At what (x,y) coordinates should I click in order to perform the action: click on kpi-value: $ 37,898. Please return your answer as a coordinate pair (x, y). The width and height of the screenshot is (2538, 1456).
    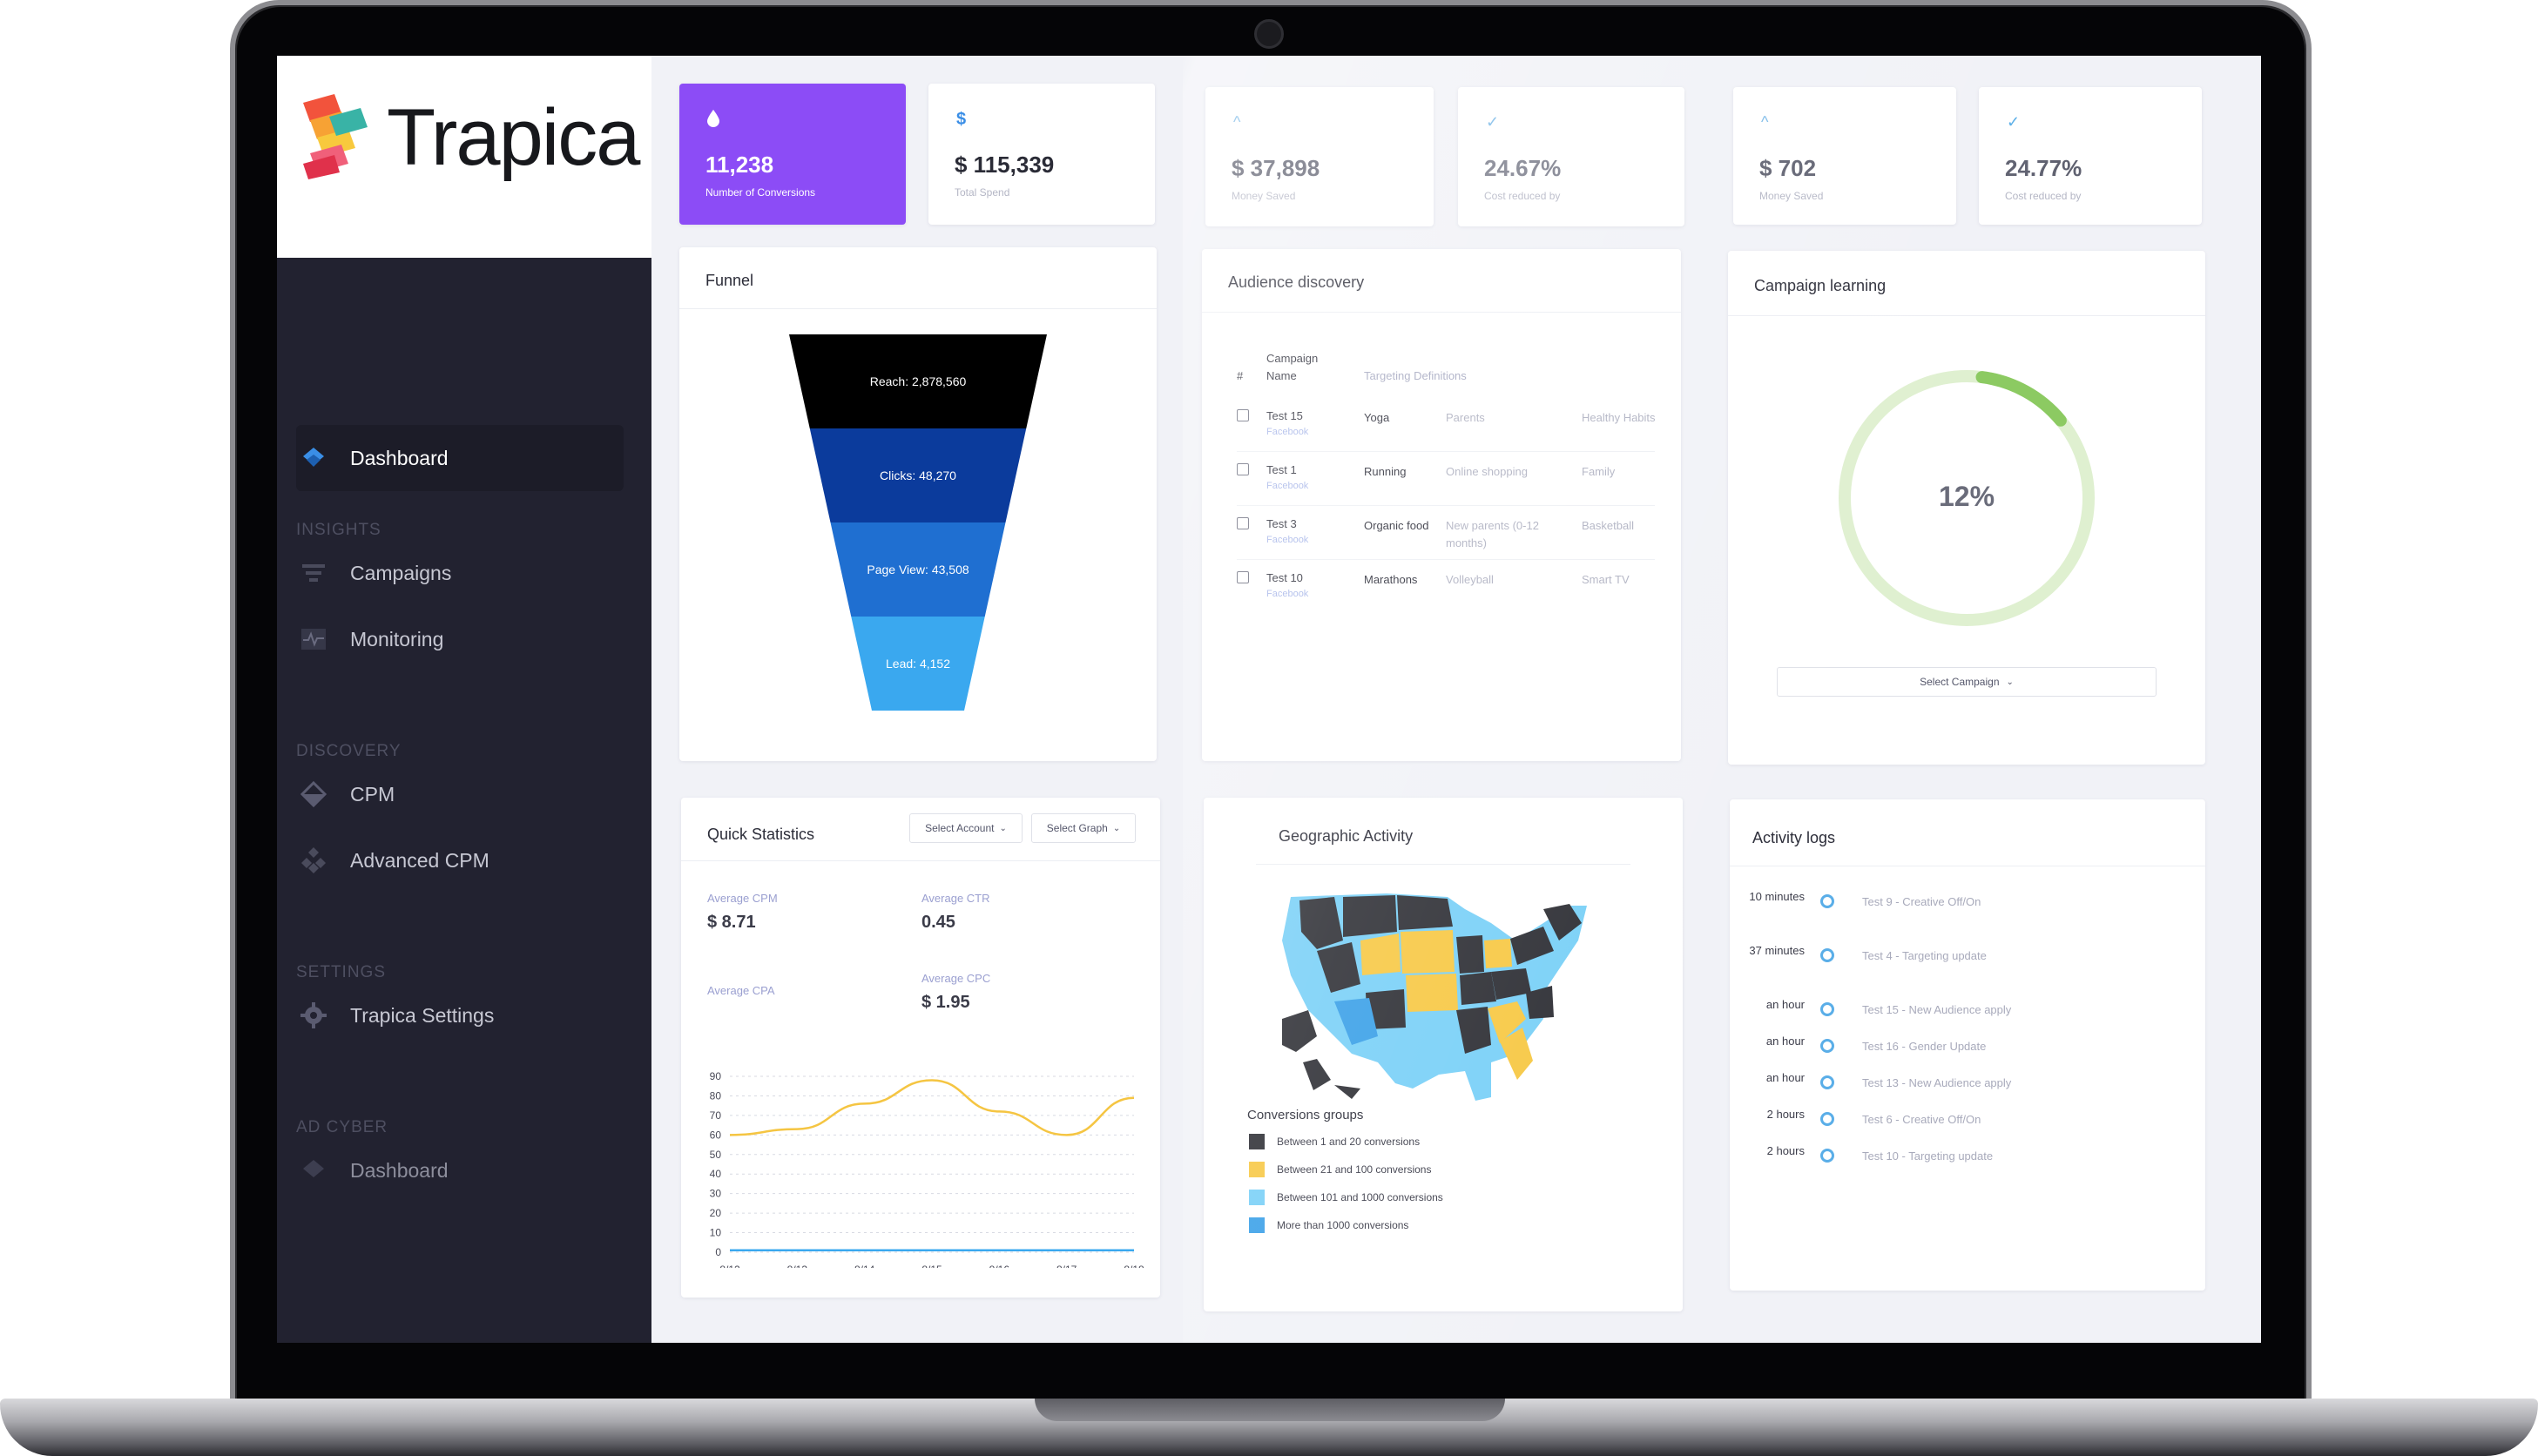
    Looking at the image, I should click on (1276, 168).